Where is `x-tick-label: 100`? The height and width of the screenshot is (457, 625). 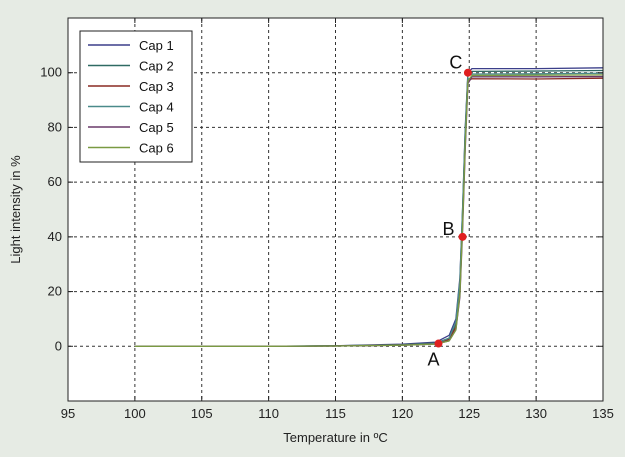
x-tick-label: 100 is located at coordinates (135, 413).